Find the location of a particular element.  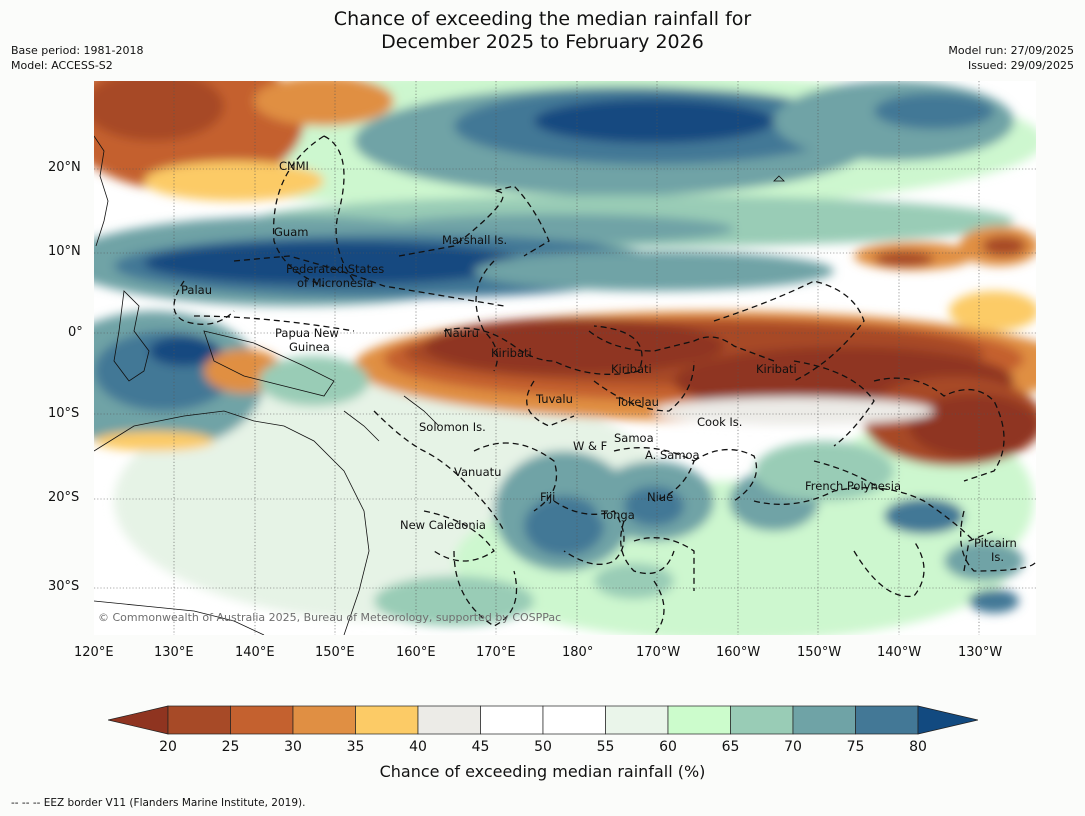

region-label: Pitcairn is located at coordinates (995, 543).